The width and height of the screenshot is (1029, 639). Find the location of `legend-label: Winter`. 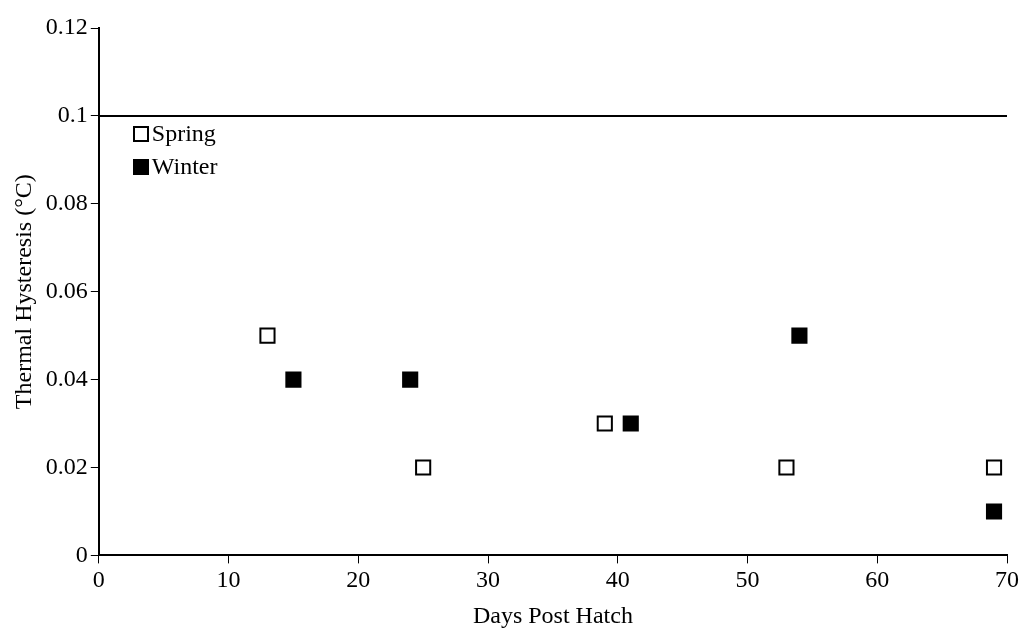

legend-label: Winter is located at coordinates (184, 166).